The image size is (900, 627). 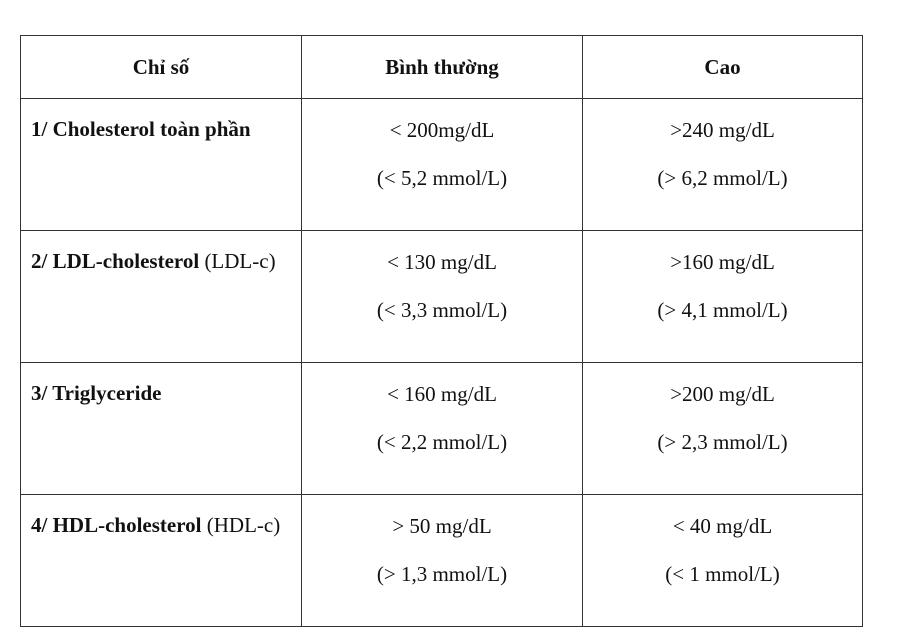 I want to click on normal-value: < 130 mg/dL, so click(x=442, y=262).